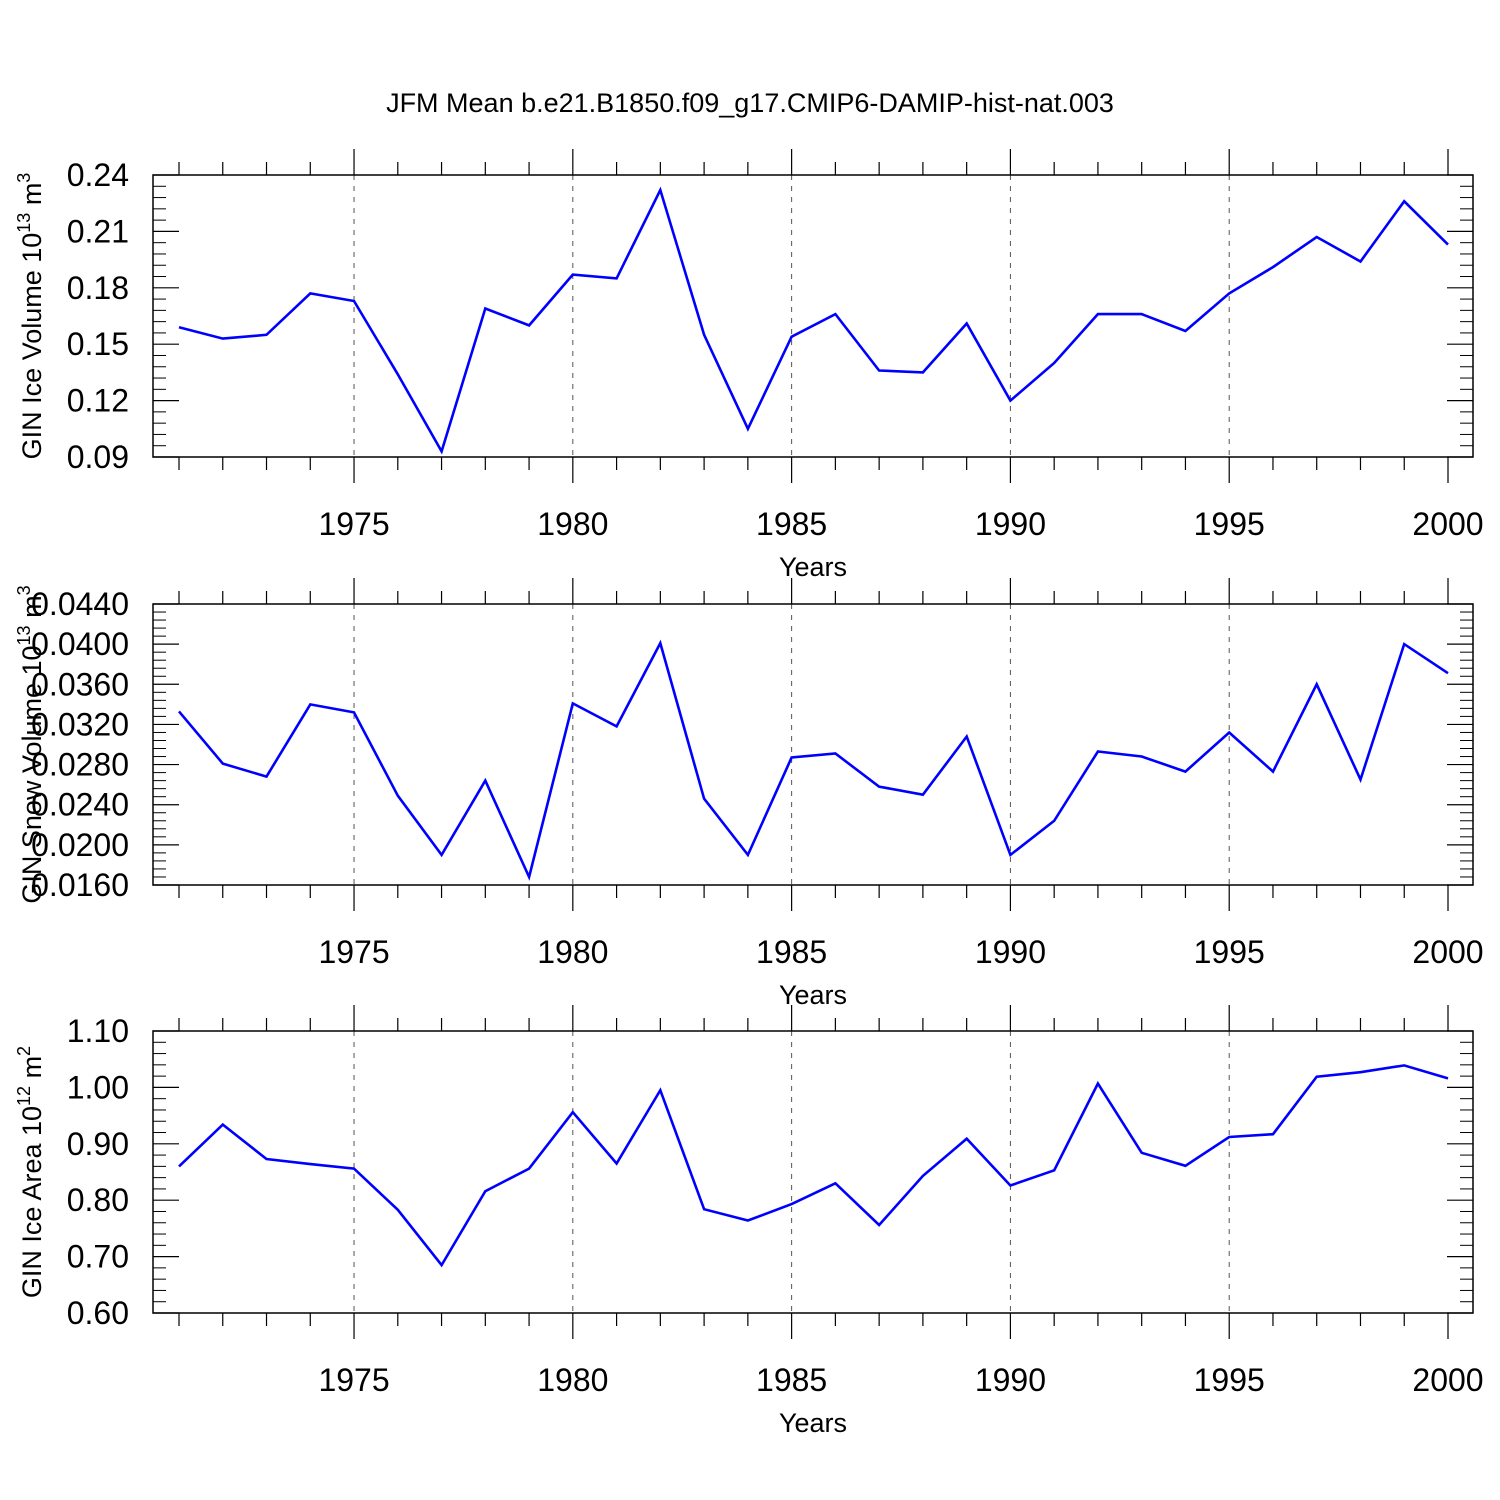 The width and height of the screenshot is (1500, 1500). I want to click on y-tick-label: 0.0400, so click(80, 644).